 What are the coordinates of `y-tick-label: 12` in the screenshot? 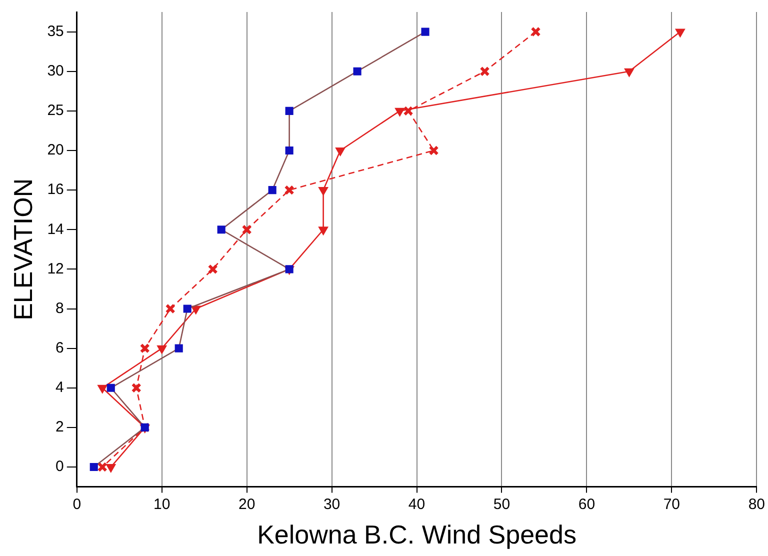 It's located at (55, 269).